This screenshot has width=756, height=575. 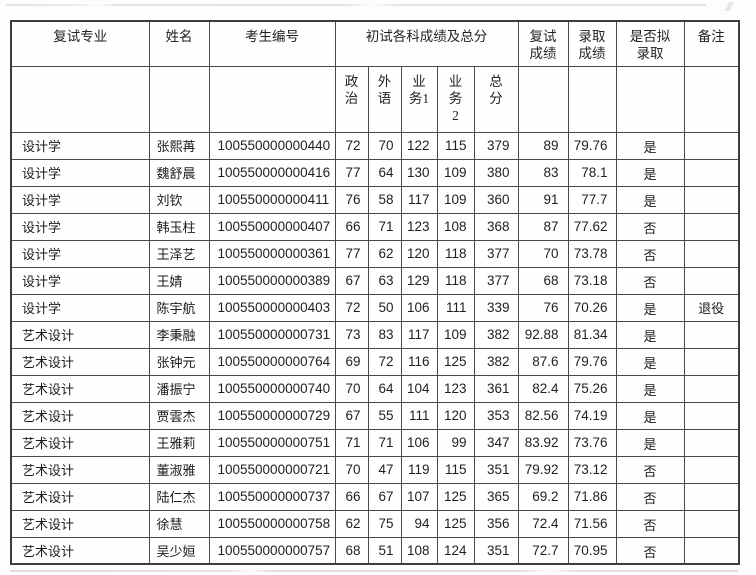 What do you see at coordinates (592, 172) in the screenshot?
I see `admission-score-cell: 78.1` at bounding box center [592, 172].